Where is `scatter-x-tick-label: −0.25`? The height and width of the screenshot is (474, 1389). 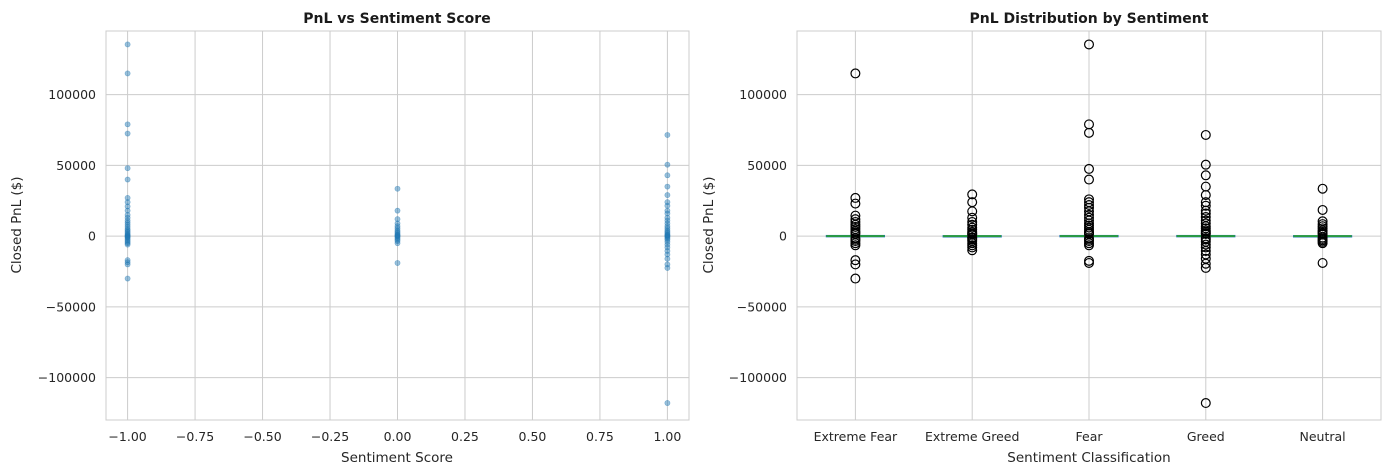 scatter-x-tick-label: −0.25 is located at coordinates (330, 436).